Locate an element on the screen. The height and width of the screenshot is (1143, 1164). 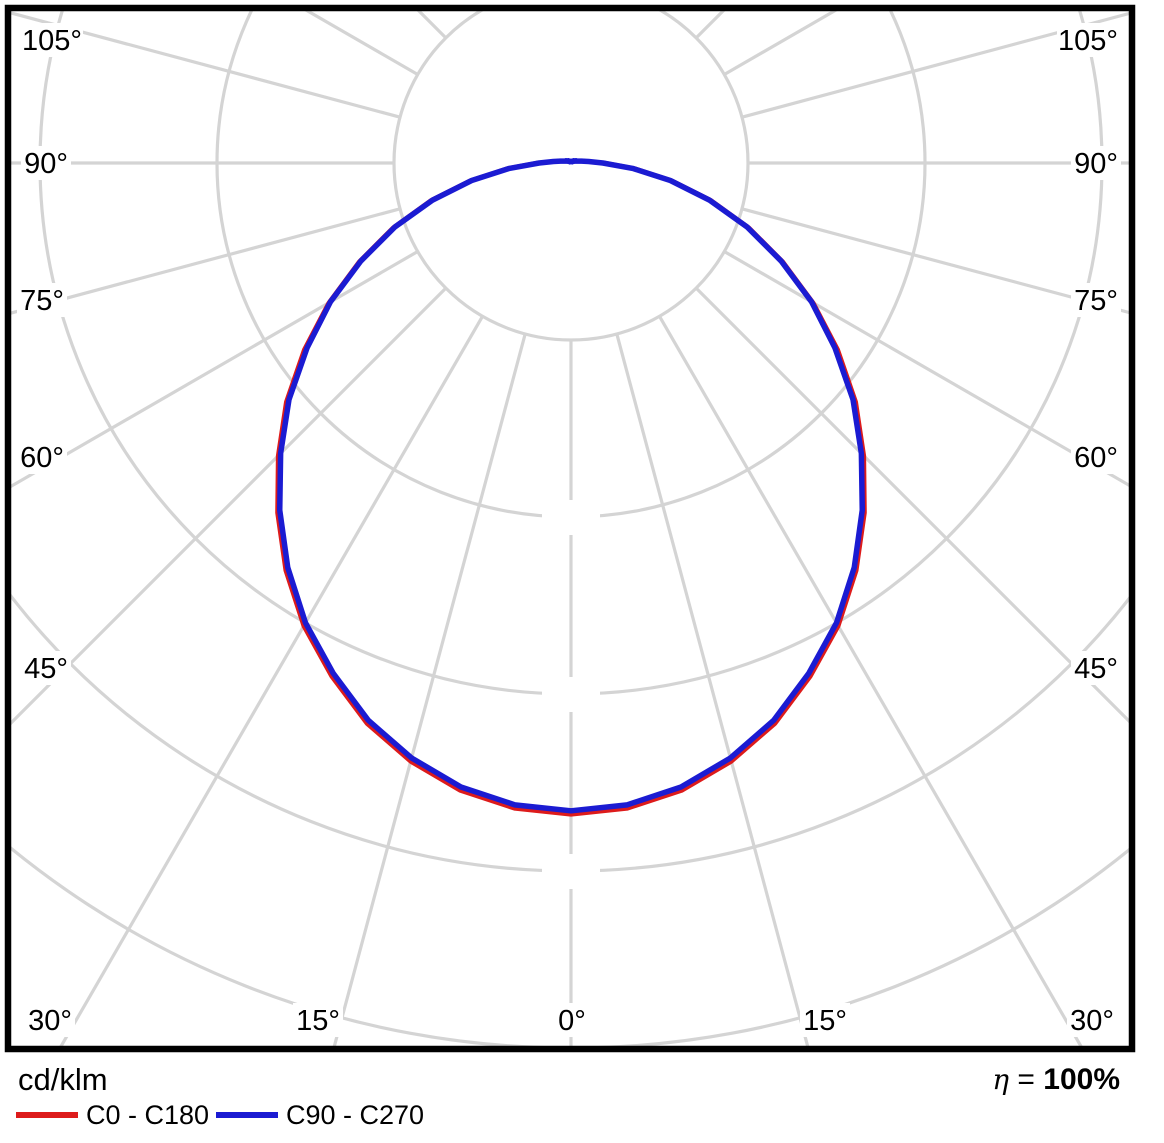
efficiency-label: η = 100% is located at coordinates (1025, 1080).